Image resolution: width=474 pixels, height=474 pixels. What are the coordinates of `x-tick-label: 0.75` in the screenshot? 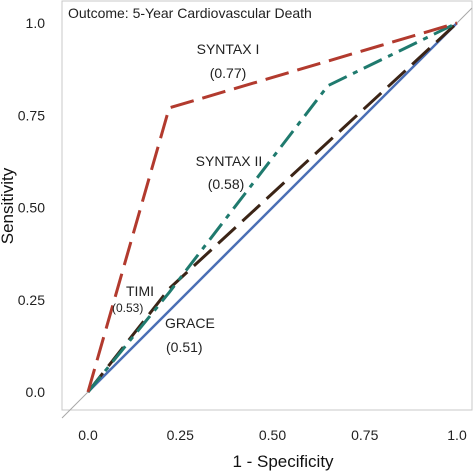 It's located at (364, 435).